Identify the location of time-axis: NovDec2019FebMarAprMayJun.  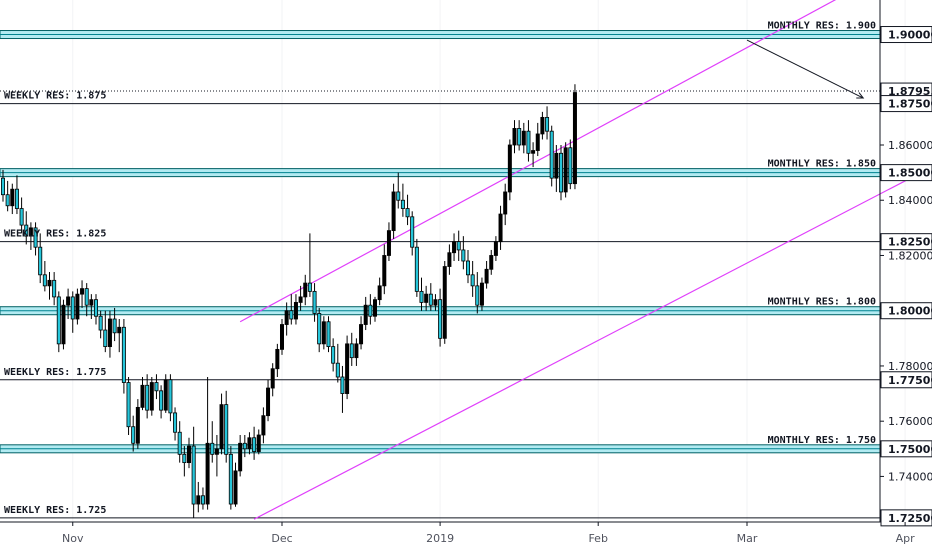
(497, 533).